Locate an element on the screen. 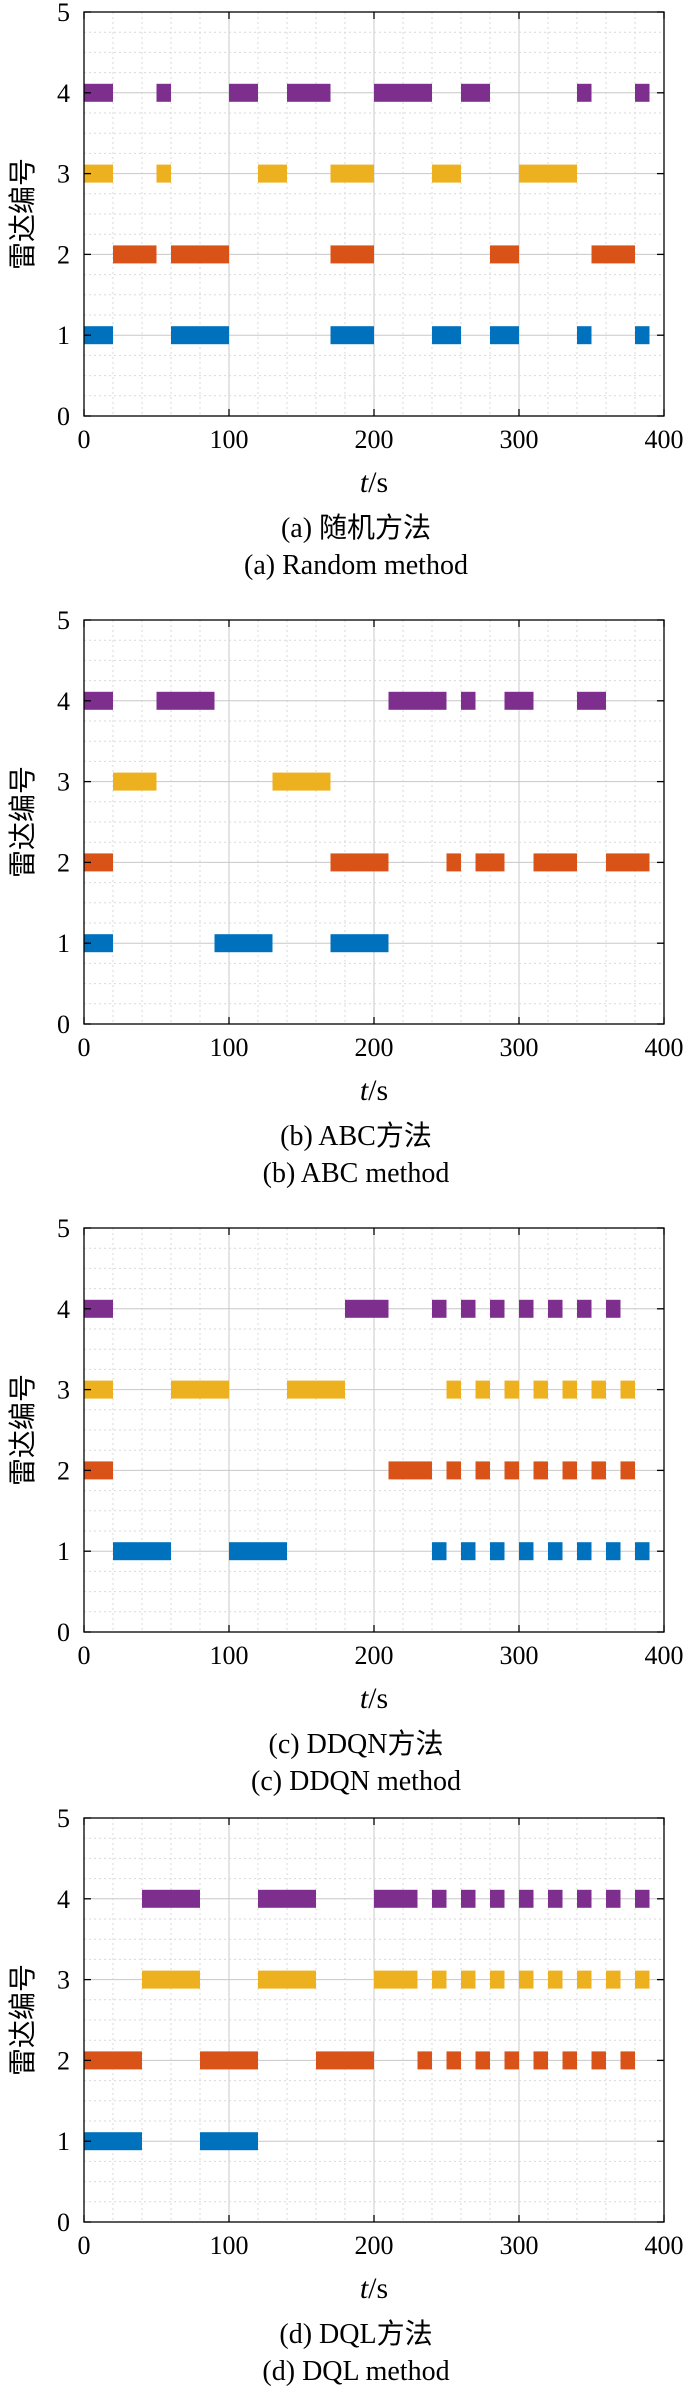 The height and width of the screenshot is (2396, 700). caption-english: (a) Random method is located at coordinates (356, 565).